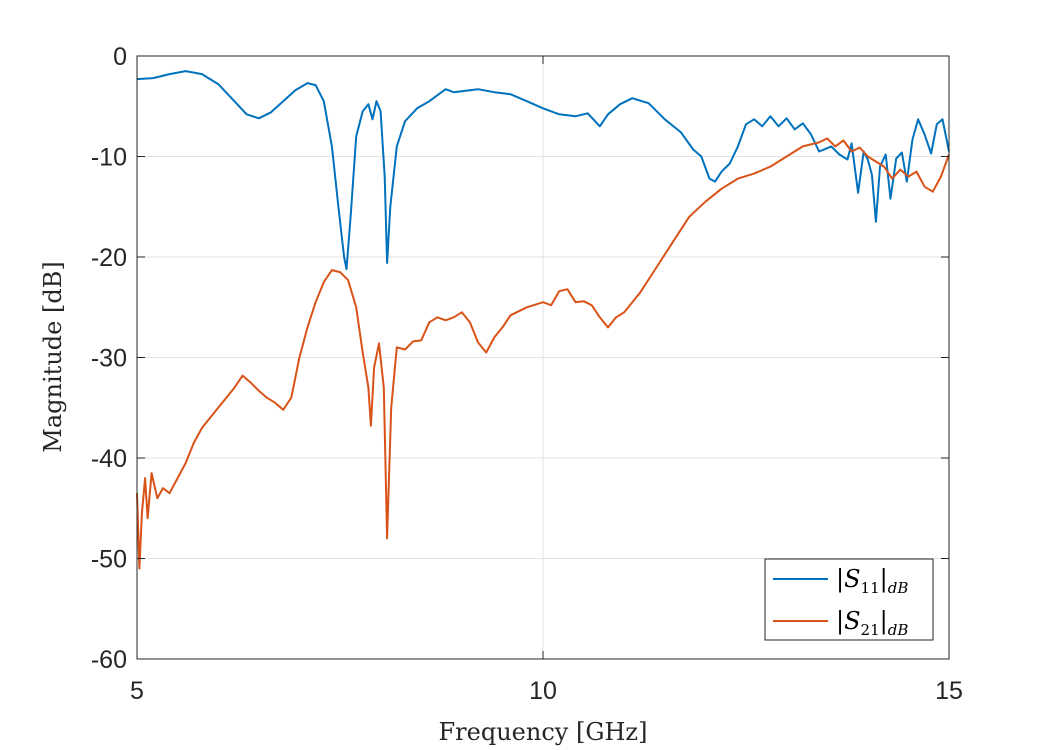 The width and height of the screenshot is (1050, 750). I want to click on x-tick-label: 10, so click(543, 691).